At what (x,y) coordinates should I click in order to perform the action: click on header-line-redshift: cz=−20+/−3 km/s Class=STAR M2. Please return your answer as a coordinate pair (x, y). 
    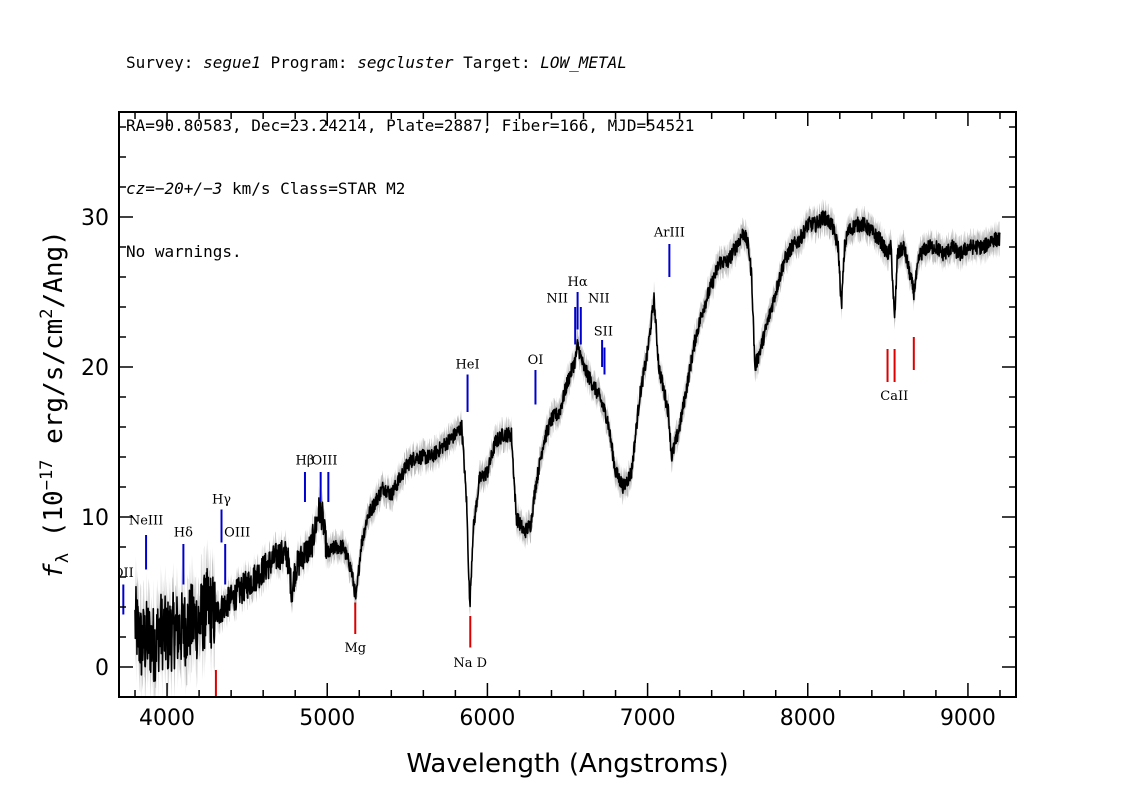
    Looking at the image, I should click on (410, 188).